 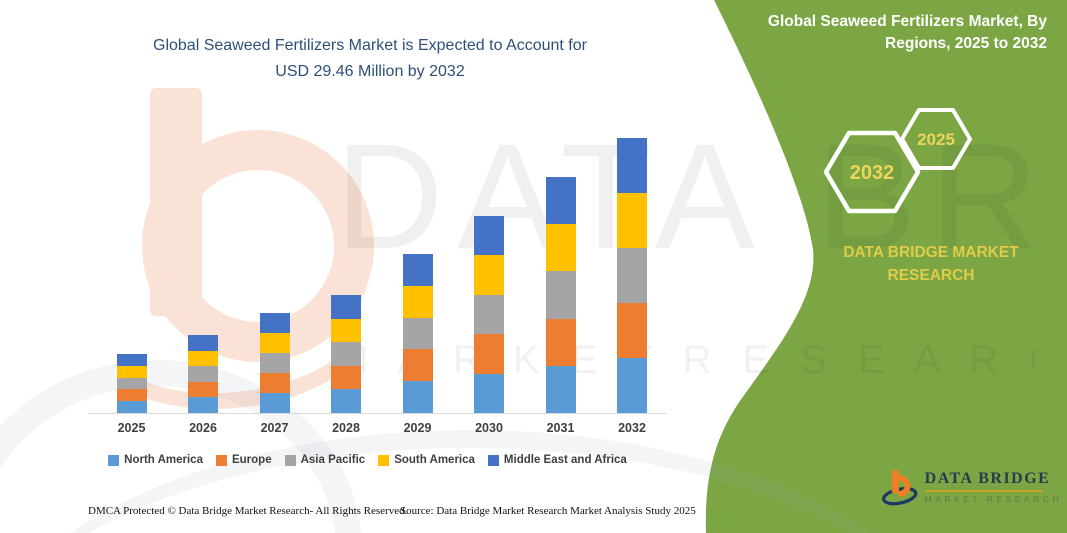 I want to click on x-axis-label-2030: 2030, so click(x=489, y=428).